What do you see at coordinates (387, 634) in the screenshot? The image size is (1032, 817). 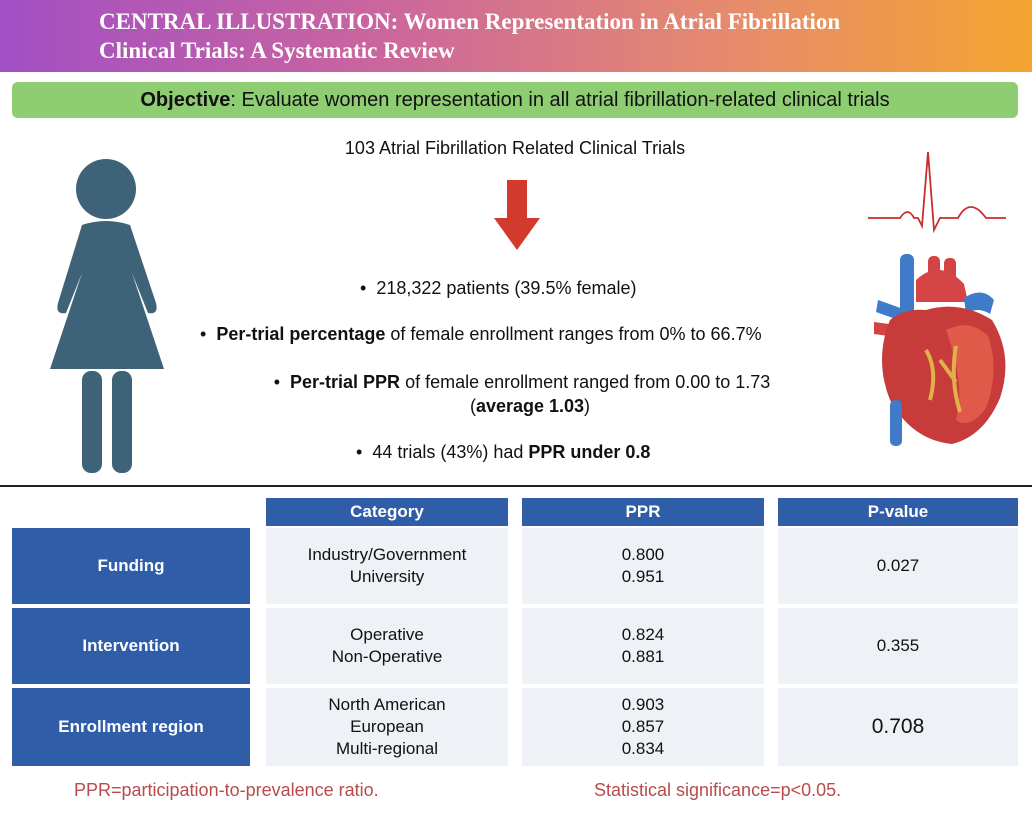 I see `category-value: Operative` at bounding box center [387, 634].